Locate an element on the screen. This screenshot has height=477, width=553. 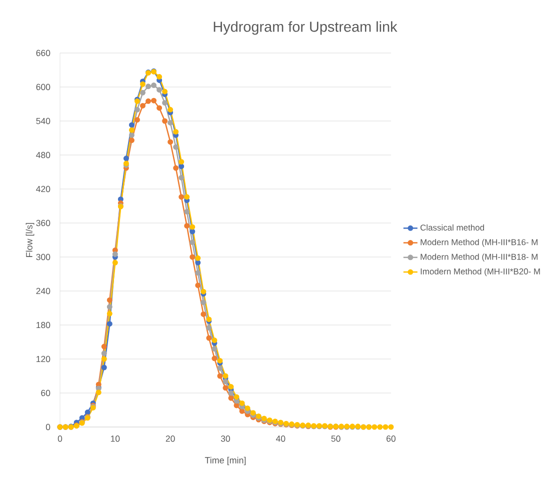
y-tick-label: 60 is located at coordinates (45, 393).